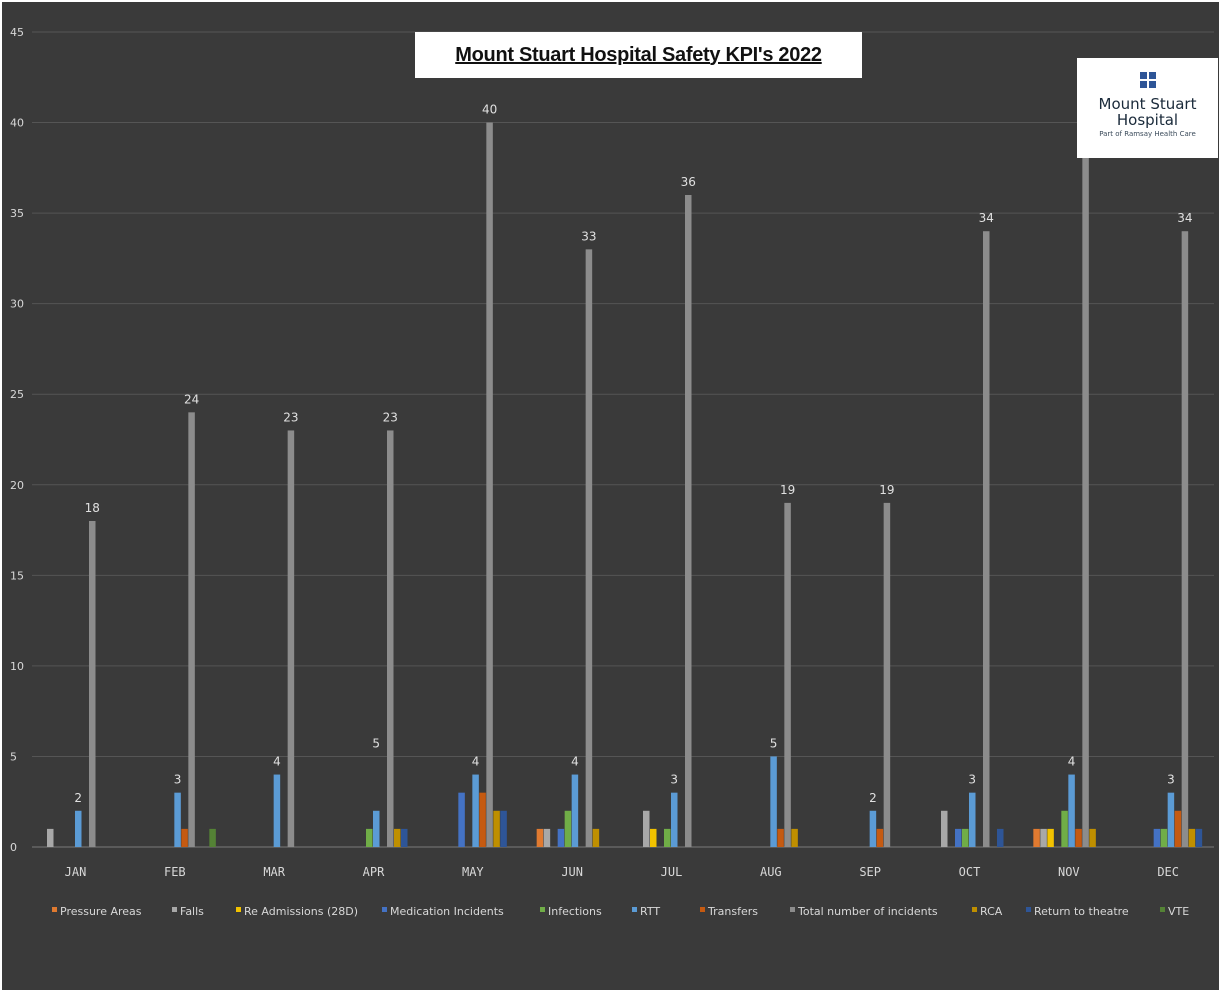 This screenshot has height=992, width=1221. What do you see at coordinates (588, 236) in the screenshot?
I see `data-label: 33` at bounding box center [588, 236].